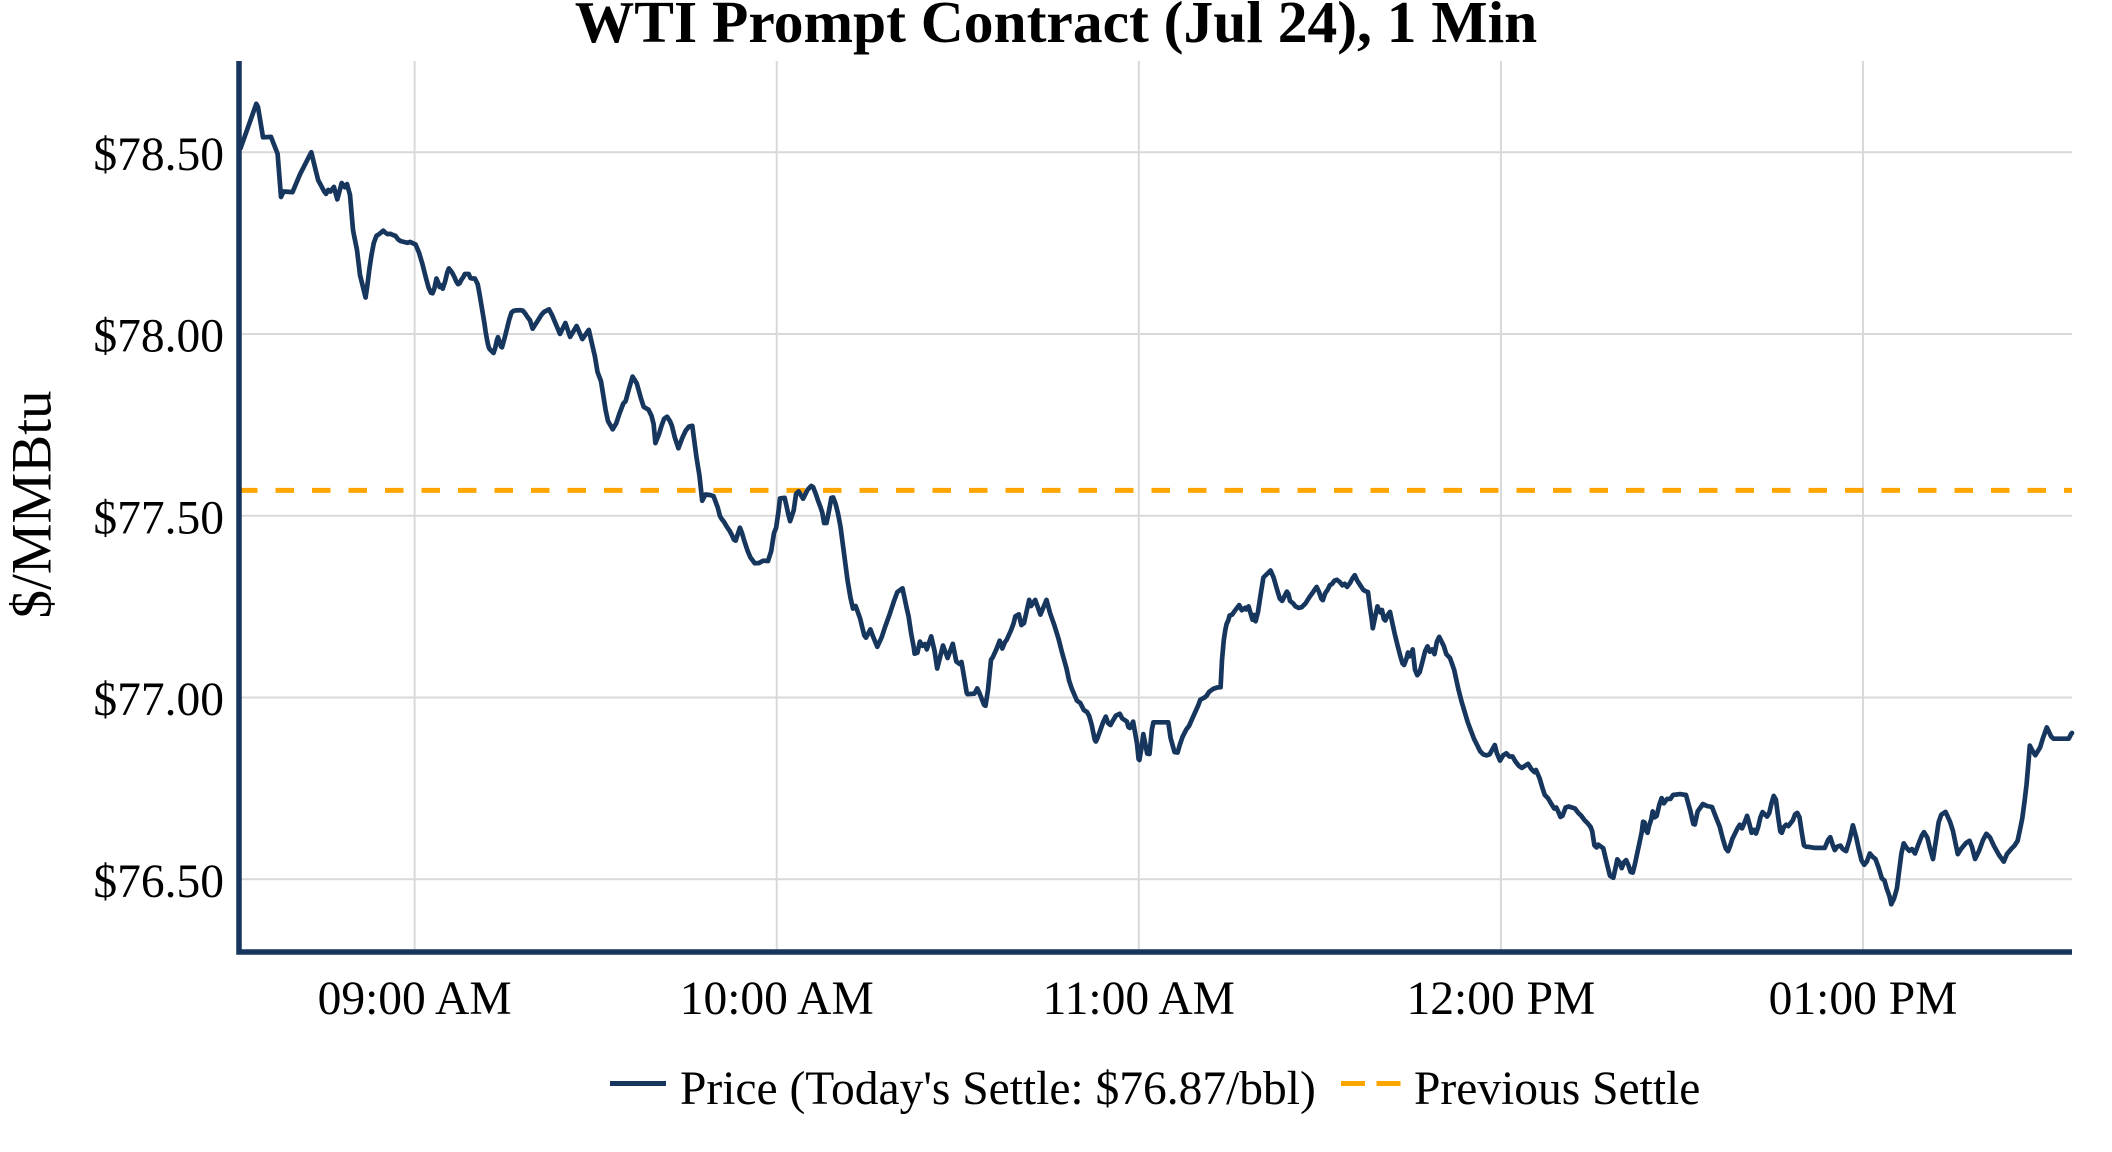 The height and width of the screenshot is (1152, 2112). I want to click on svg-text: $78.50, so click(158, 155).